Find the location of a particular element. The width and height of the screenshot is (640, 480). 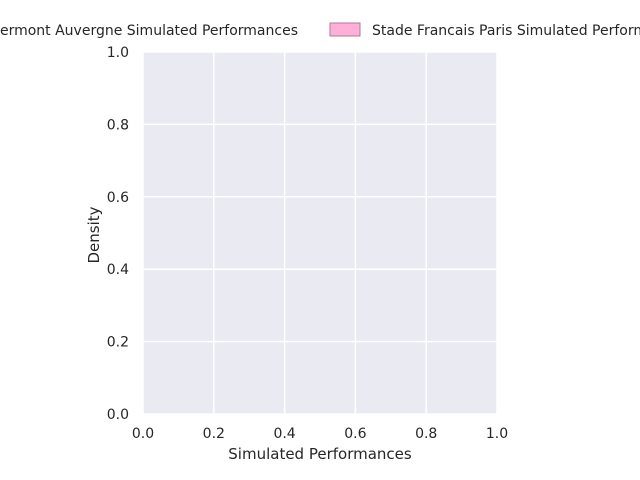

x-tick-label: 0.4 is located at coordinates (284, 434).